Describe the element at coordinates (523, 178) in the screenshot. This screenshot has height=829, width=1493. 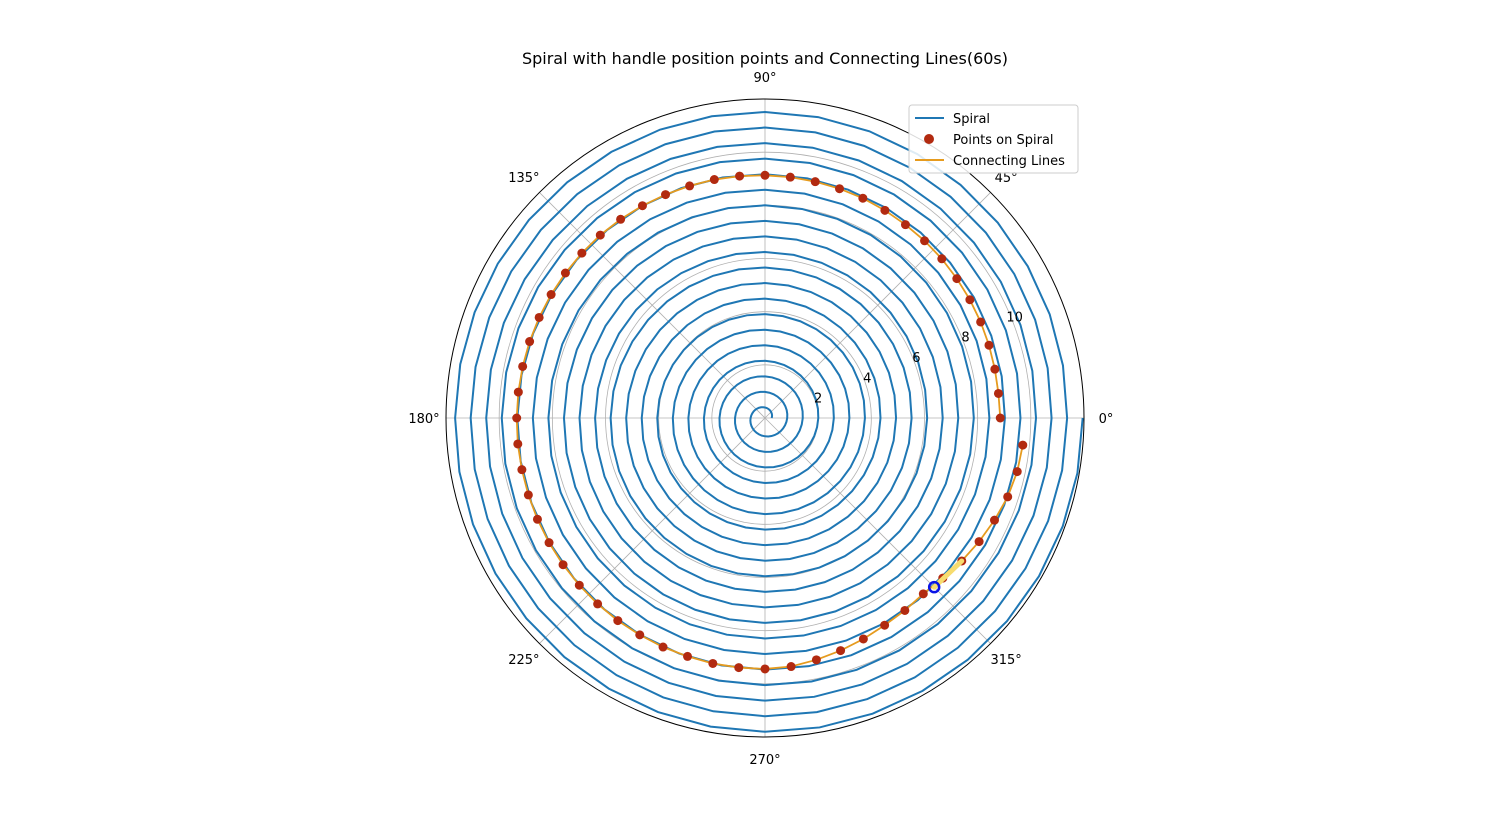
I see `theta-tick-label-3: 135°` at that location.